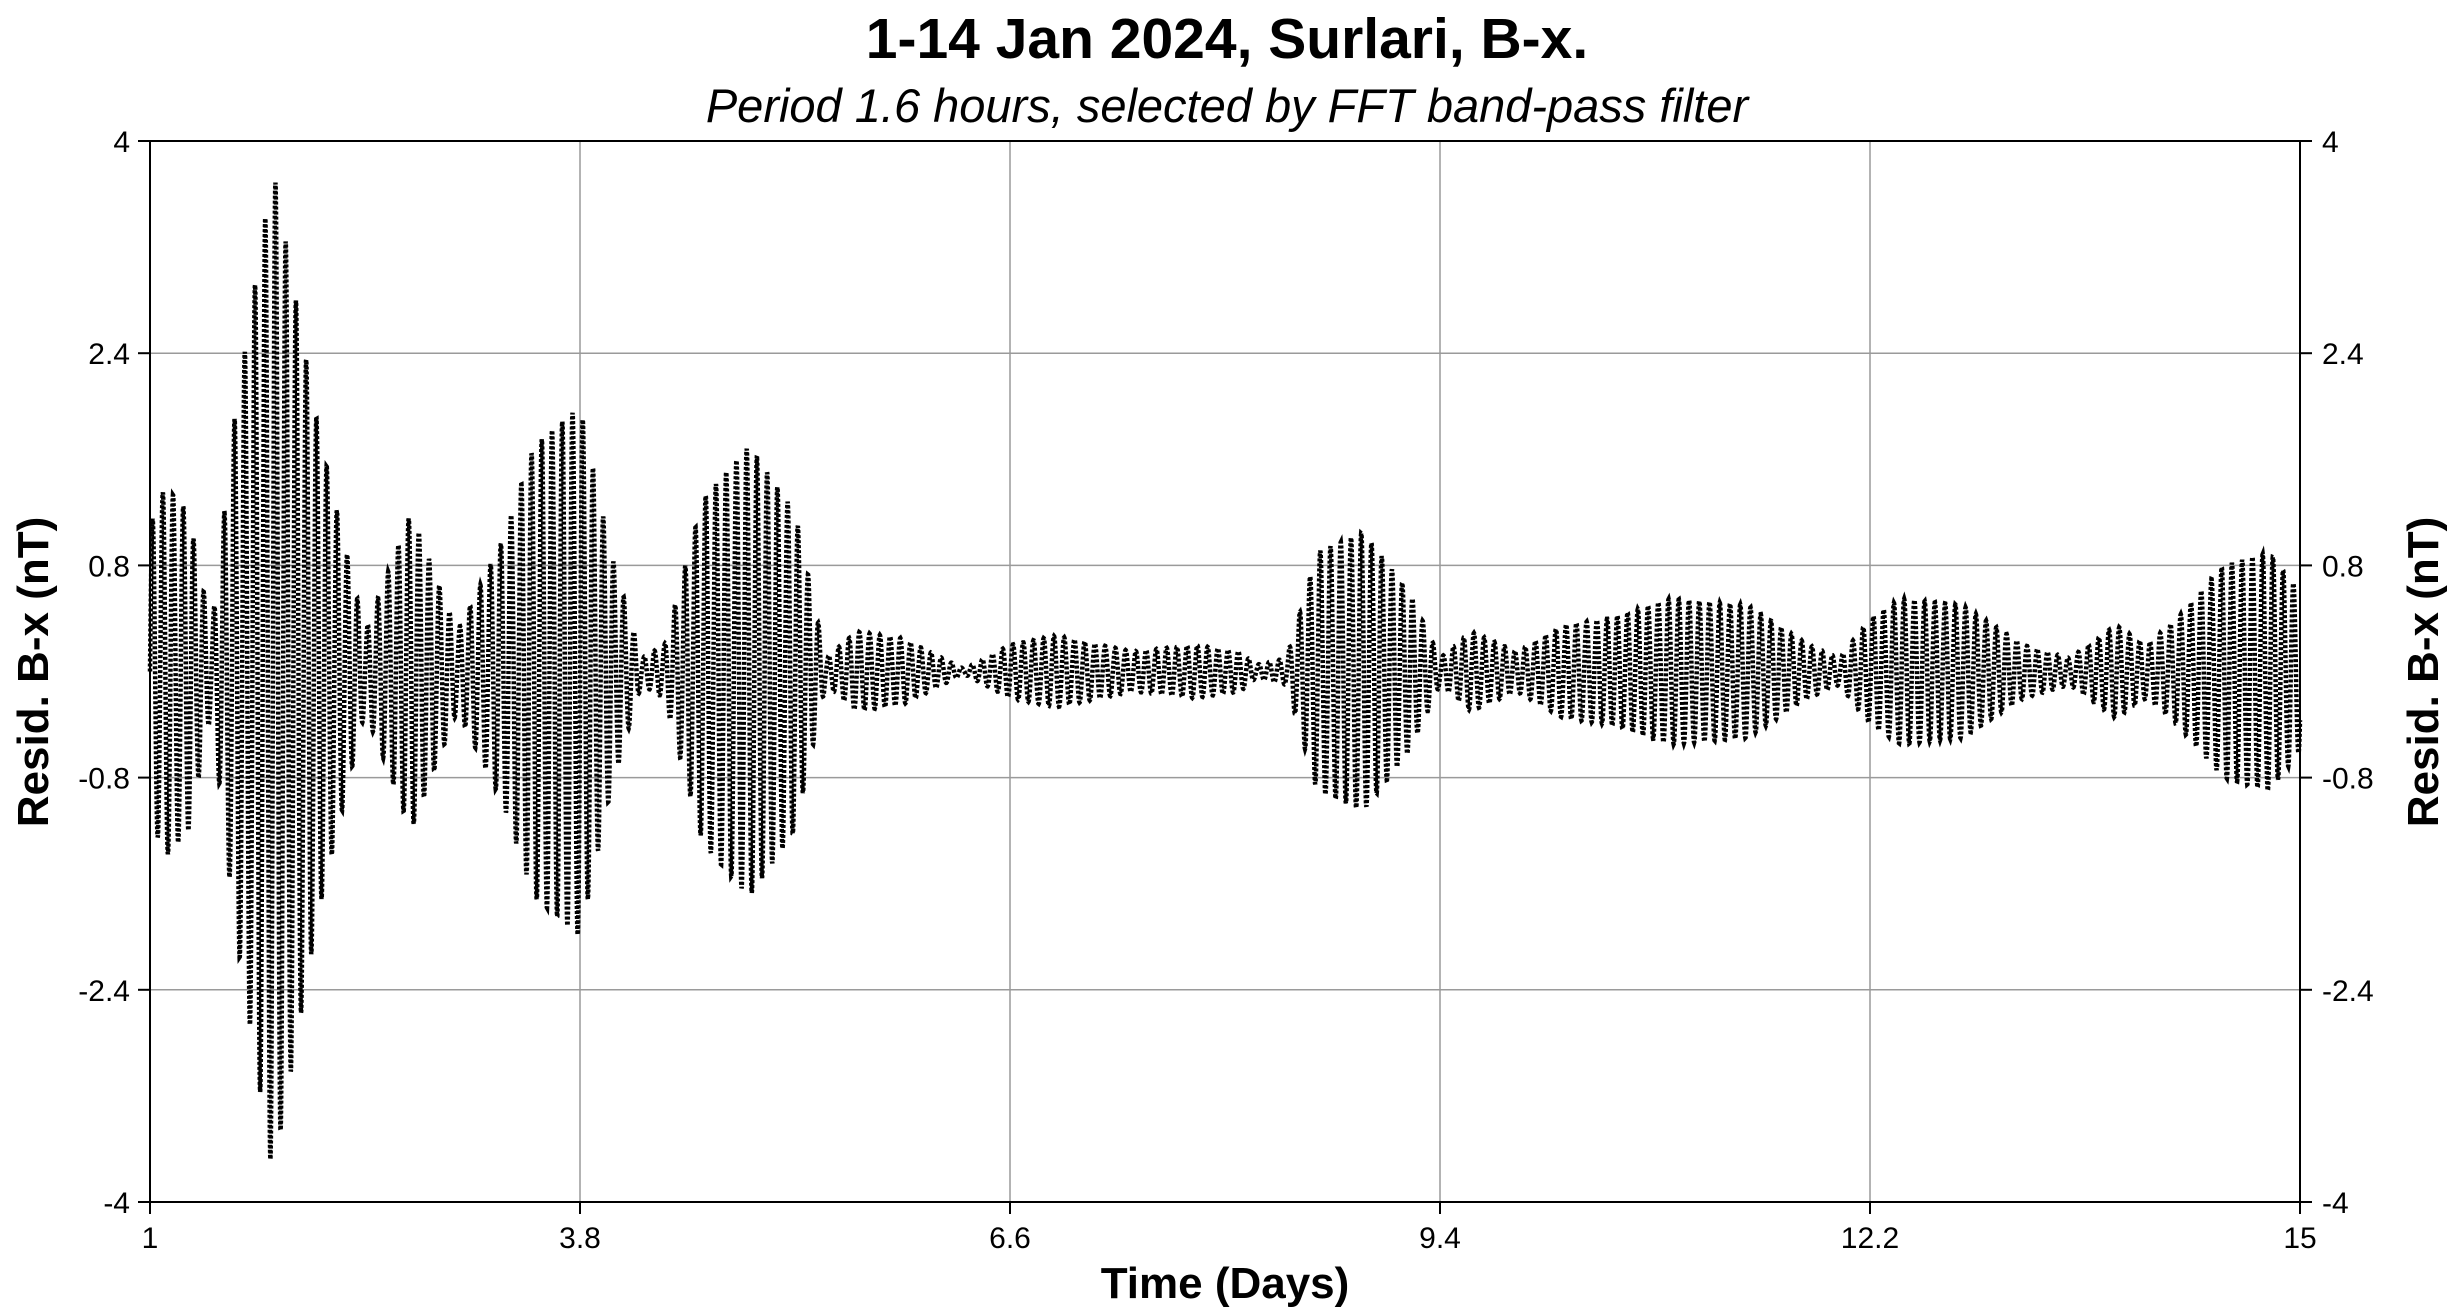 Image resolution: width=2454 pixels, height=1313 pixels. Describe the element at coordinates (1870, 1238) in the screenshot. I see `x-tick-label: 12.2` at that location.